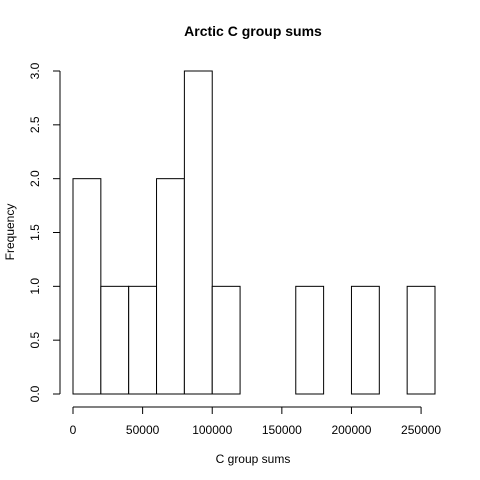 The image size is (480, 480). Describe the element at coordinates (35, 178) in the screenshot. I see `y-tick-label: 2.0` at that location.